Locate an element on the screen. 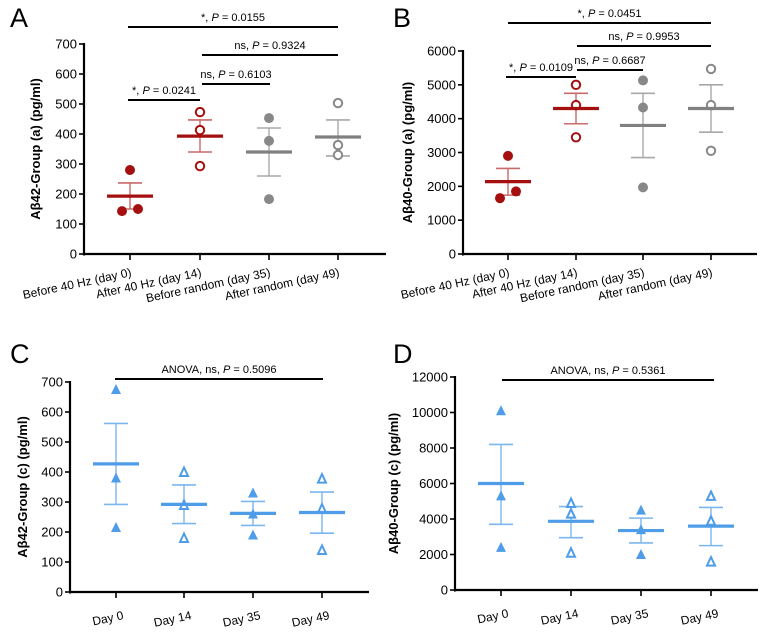 Image resolution: width=776 pixels, height=639 pixels. y-tick-label: 3000 is located at coordinates (441, 152).